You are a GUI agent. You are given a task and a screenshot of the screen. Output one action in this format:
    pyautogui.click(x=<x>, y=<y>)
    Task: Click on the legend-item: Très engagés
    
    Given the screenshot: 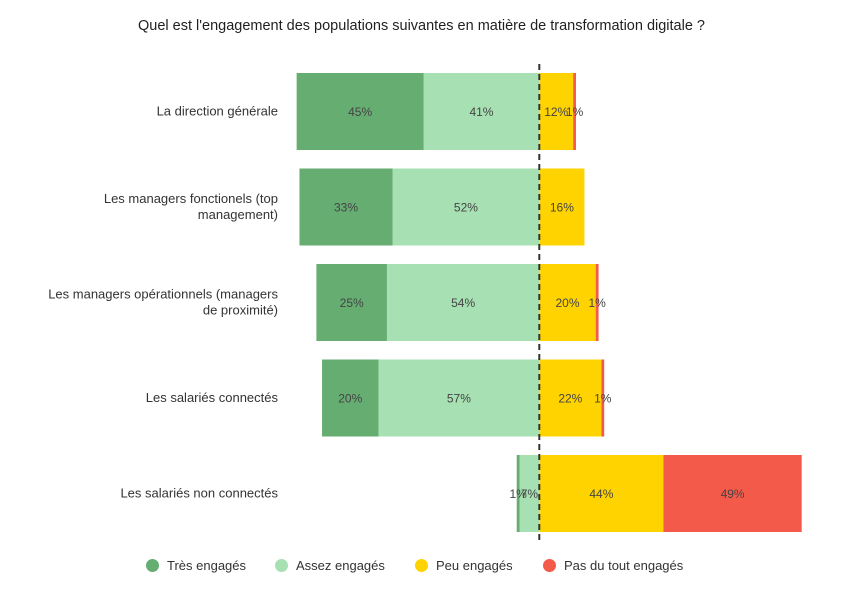 What is the action you would take?
    pyautogui.click(x=196, y=565)
    